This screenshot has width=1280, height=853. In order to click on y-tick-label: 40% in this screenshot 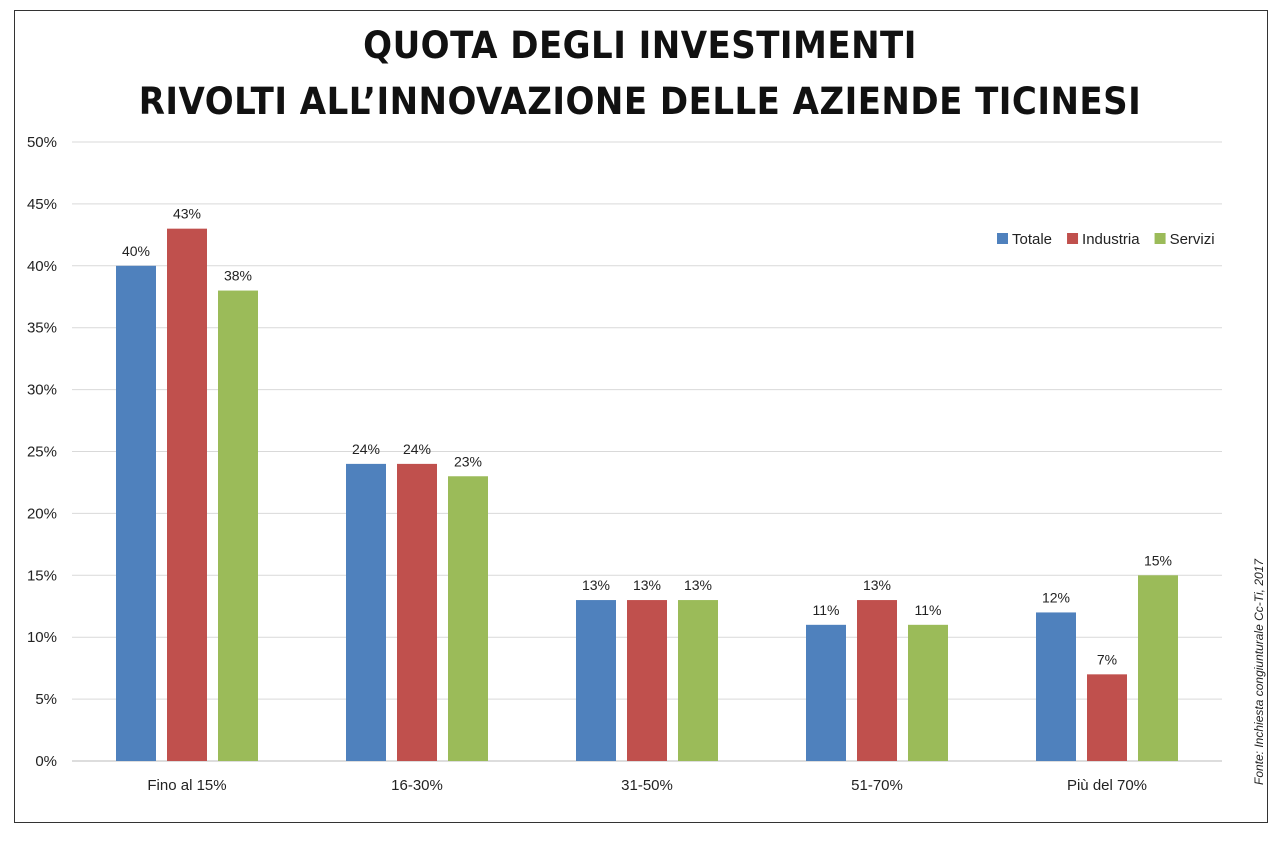, I will do `click(42, 266)`.